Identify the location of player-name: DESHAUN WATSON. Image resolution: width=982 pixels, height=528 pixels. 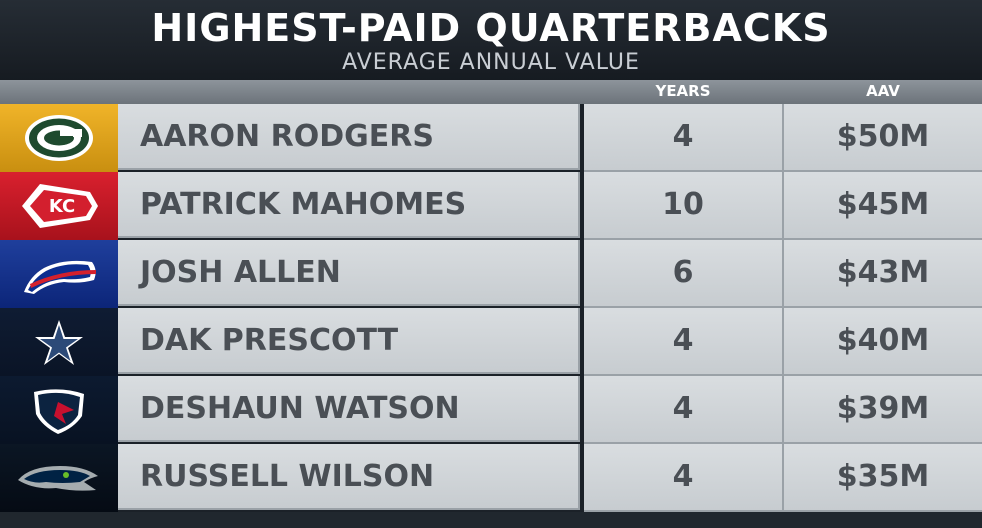
(349, 409).